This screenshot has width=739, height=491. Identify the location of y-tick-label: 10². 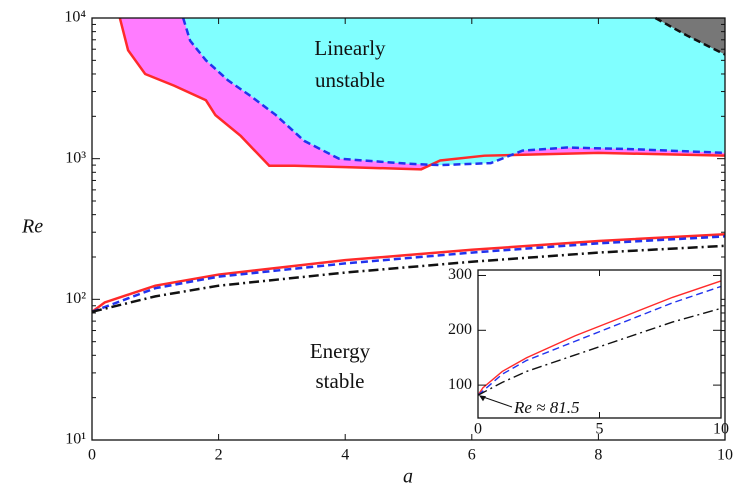
(75, 298).